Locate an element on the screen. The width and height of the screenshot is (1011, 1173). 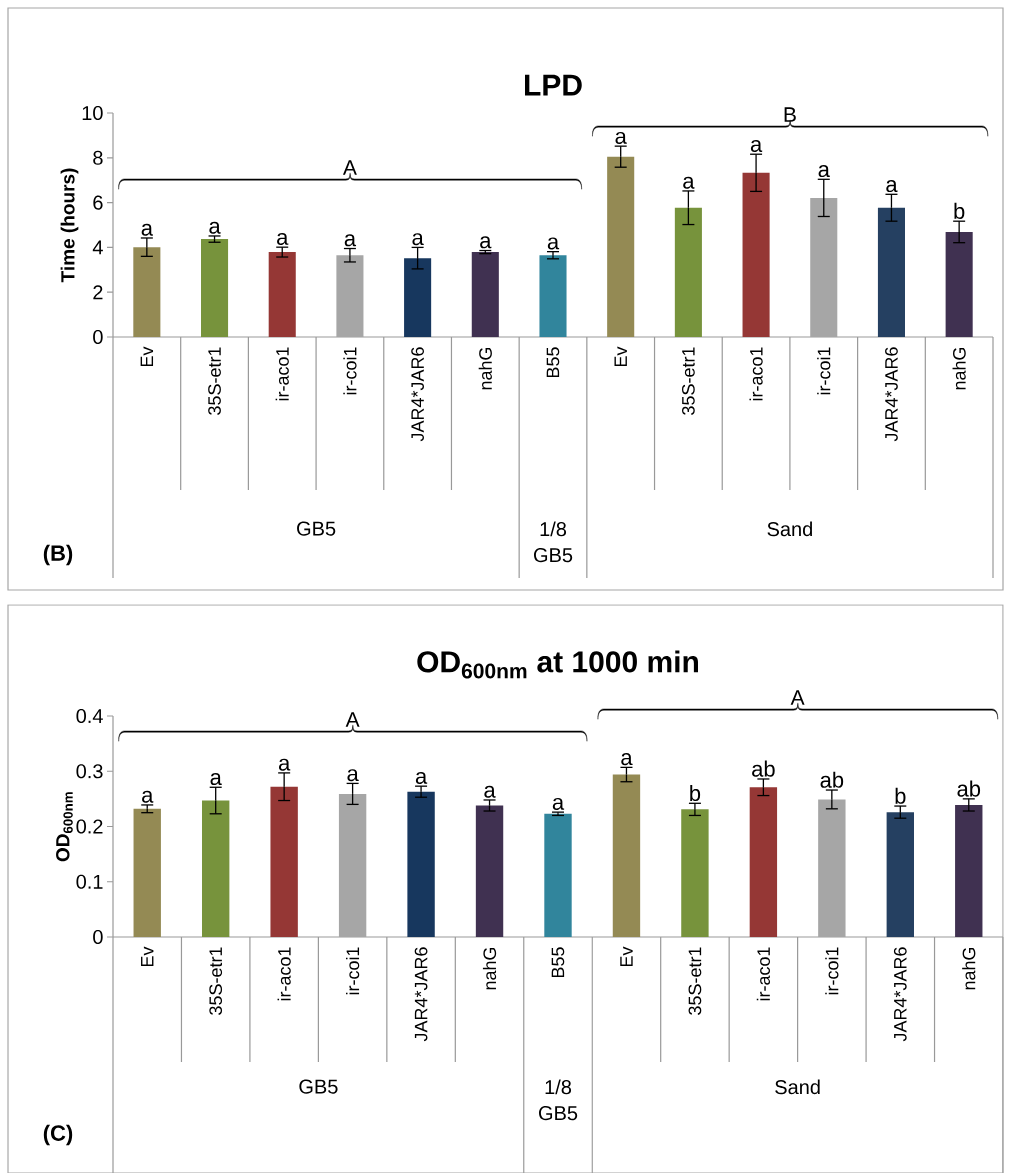
y-axis-title: Time (hours) is located at coordinates (69, 225).